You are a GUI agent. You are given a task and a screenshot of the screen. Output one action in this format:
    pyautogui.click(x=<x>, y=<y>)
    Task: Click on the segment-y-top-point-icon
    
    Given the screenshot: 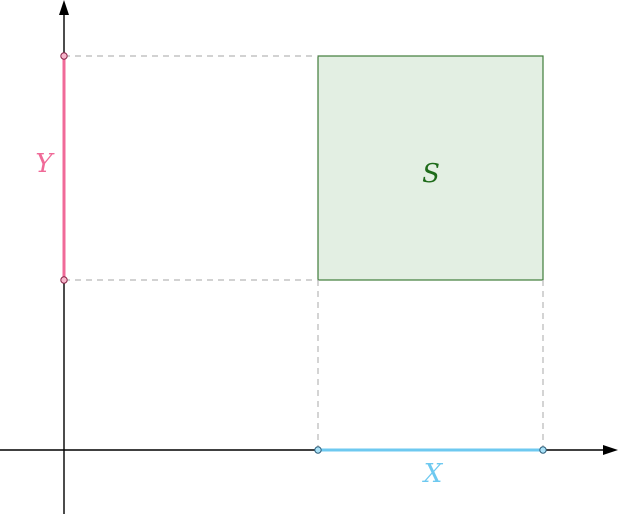 What is the action you would take?
    pyautogui.click(x=64, y=56)
    